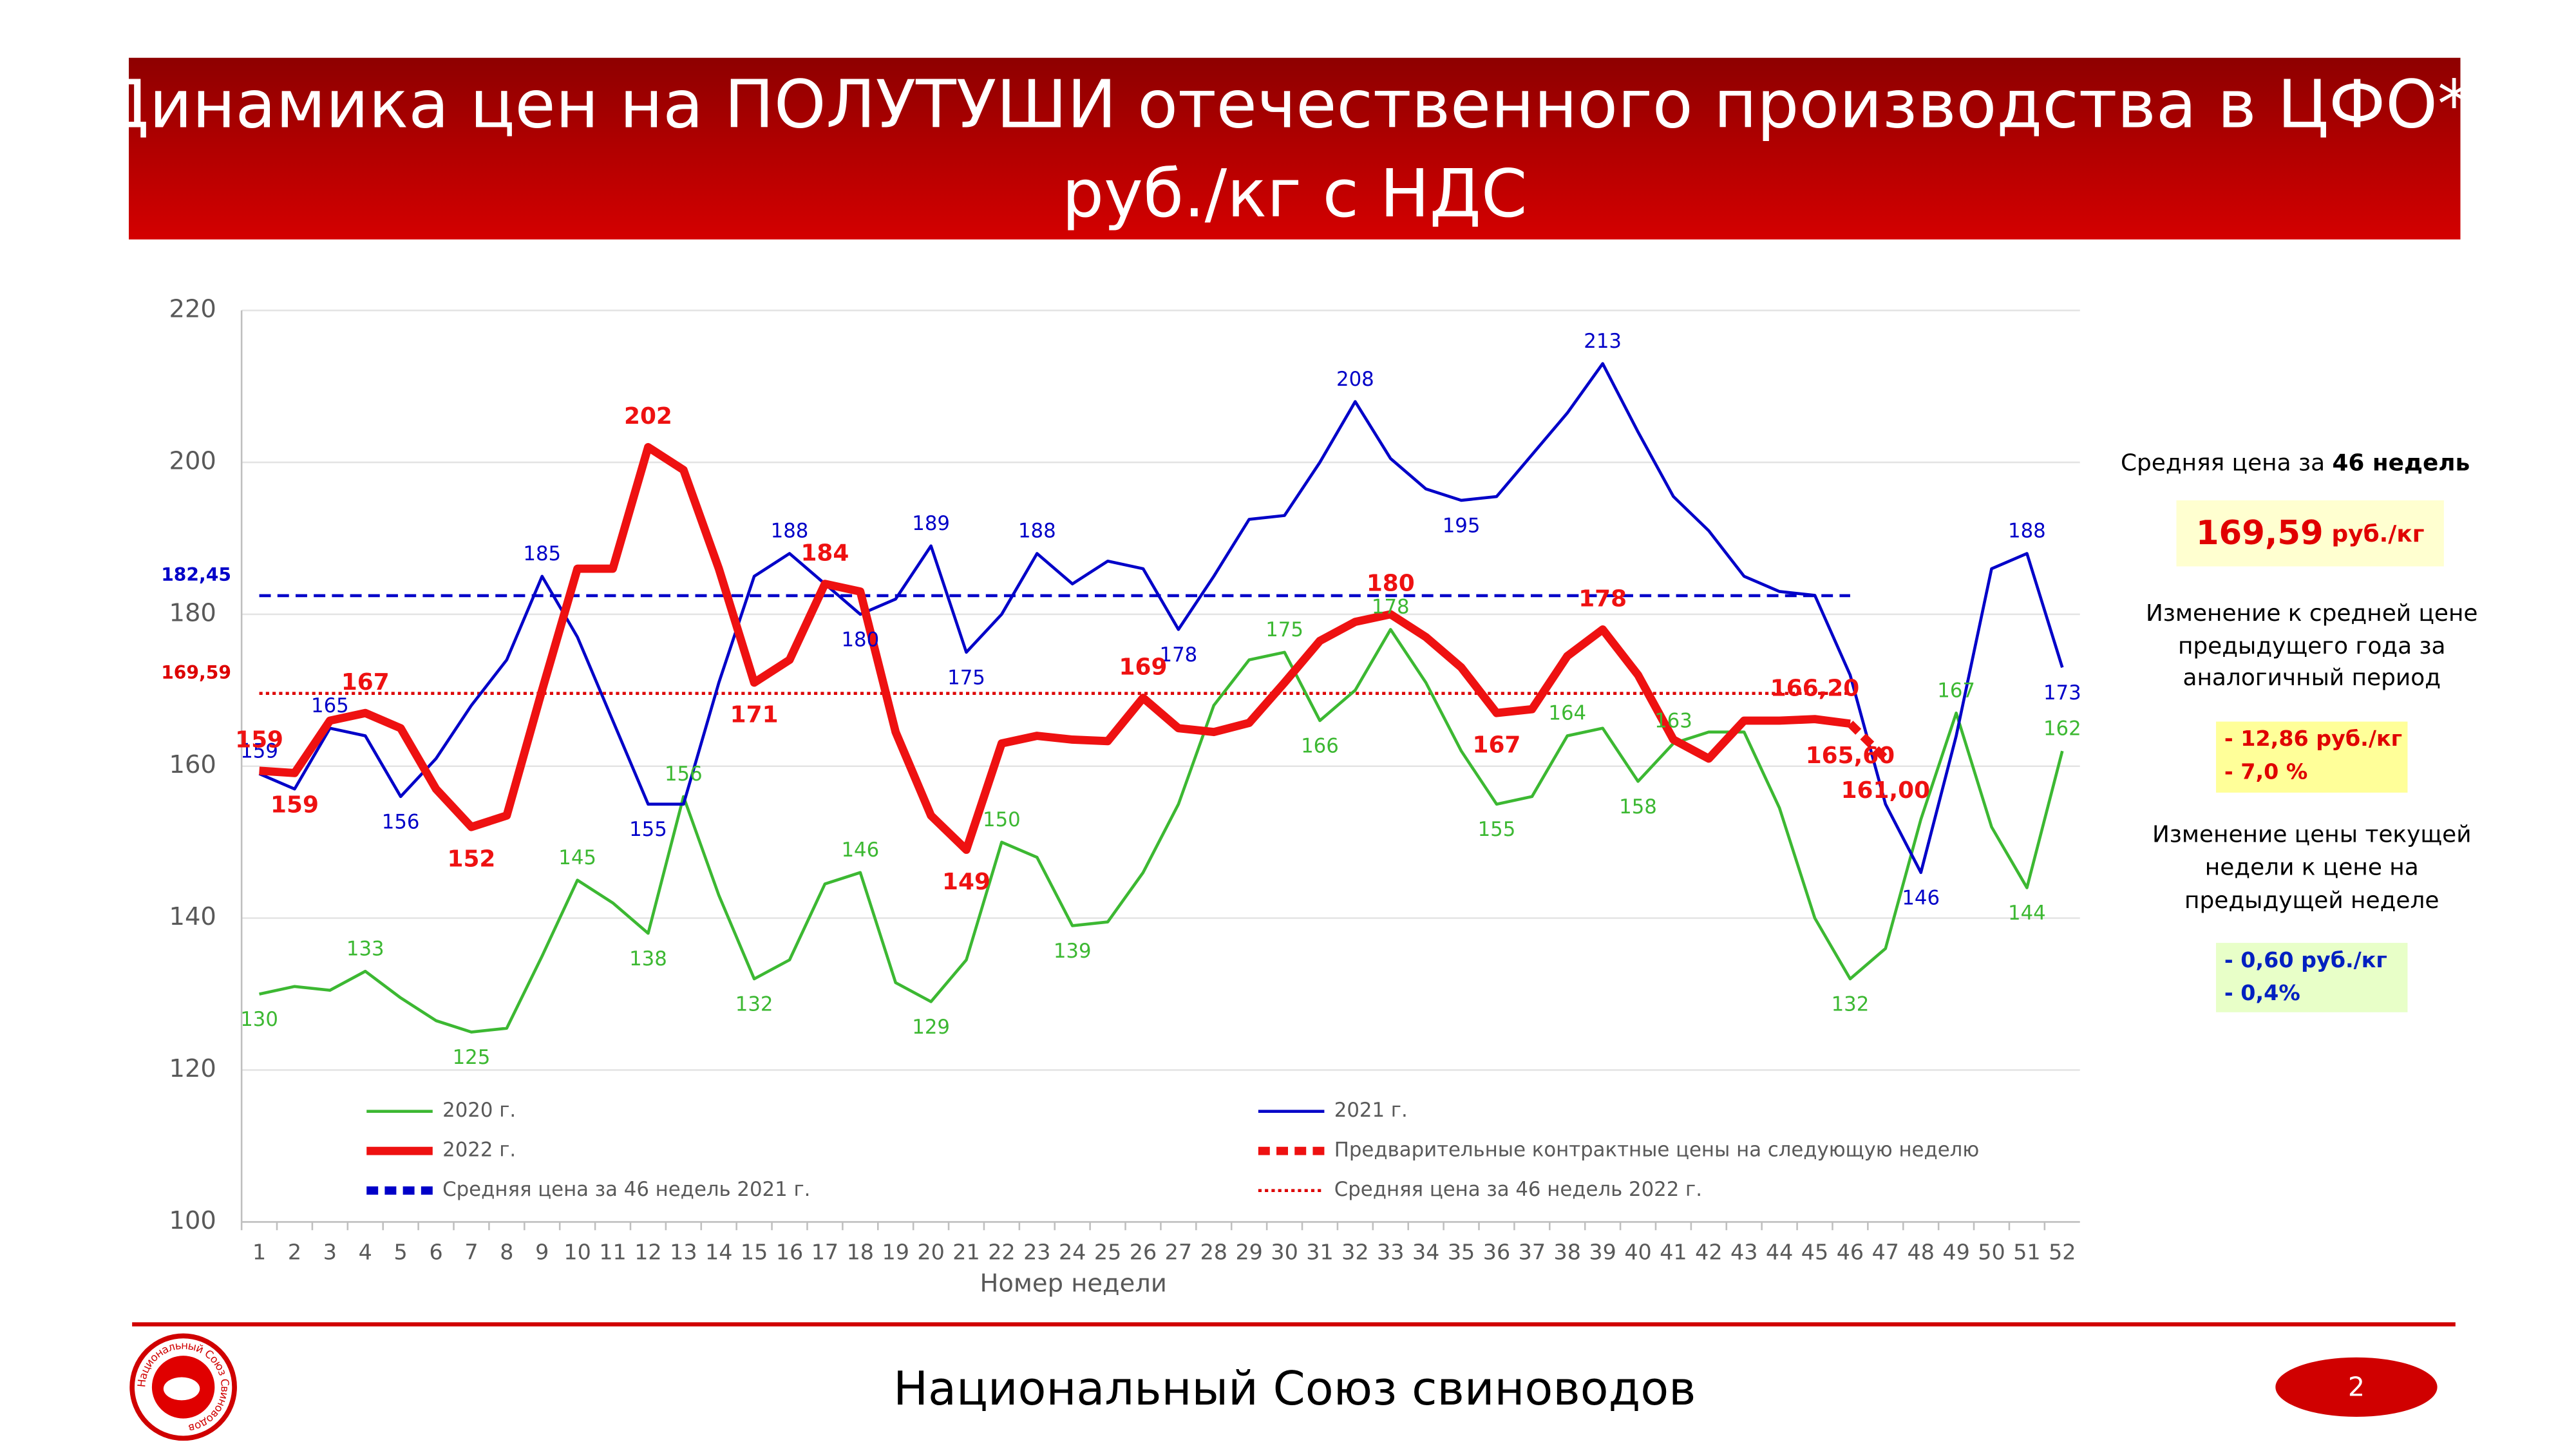  Describe the element at coordinates (1426, 1253) in the screenshot. I see `x-tick-label: 34` at that location.